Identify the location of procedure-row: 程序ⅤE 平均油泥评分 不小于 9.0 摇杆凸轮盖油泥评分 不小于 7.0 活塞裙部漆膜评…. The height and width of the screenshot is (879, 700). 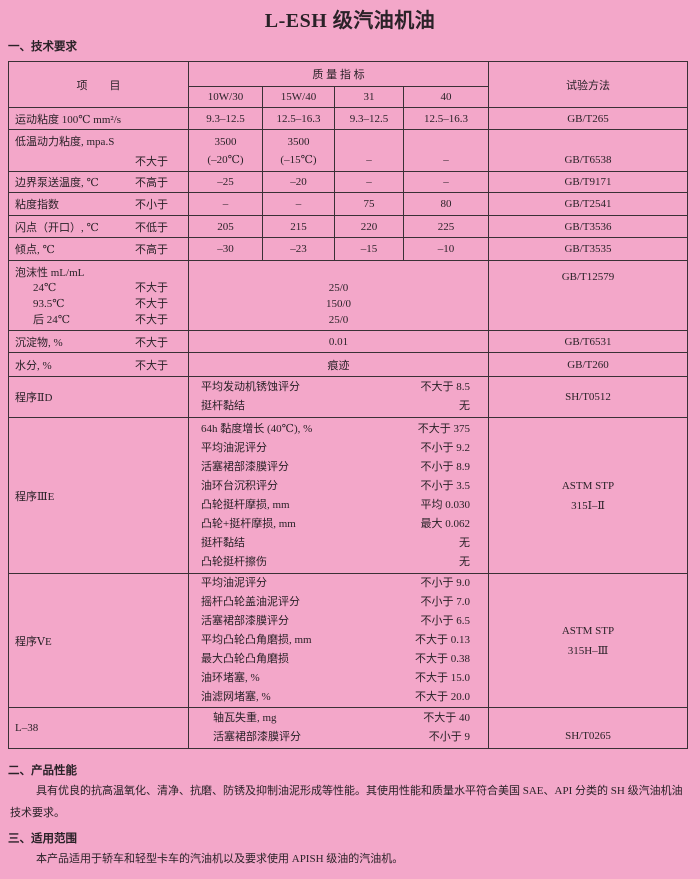
(348, 640).